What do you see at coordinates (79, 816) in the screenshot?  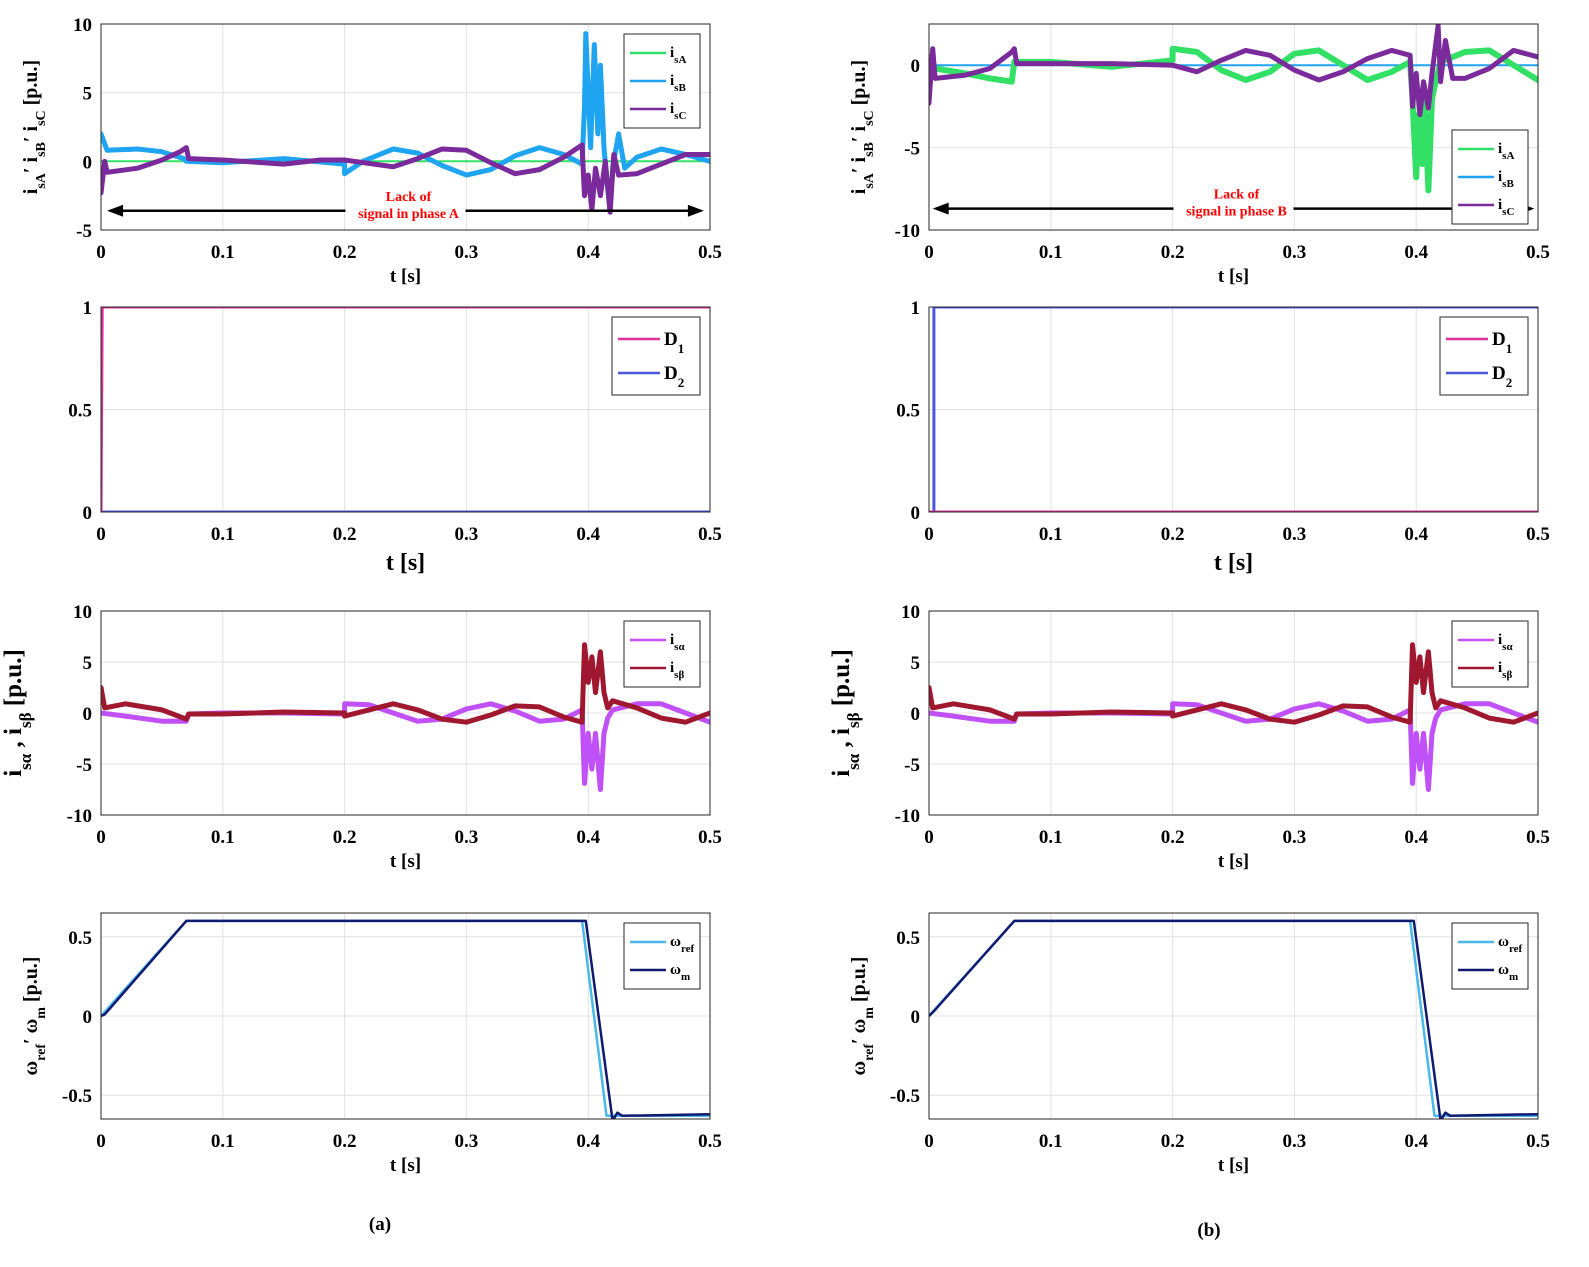 I see `y-tick-label: -10` at bounding box center [79, 816].